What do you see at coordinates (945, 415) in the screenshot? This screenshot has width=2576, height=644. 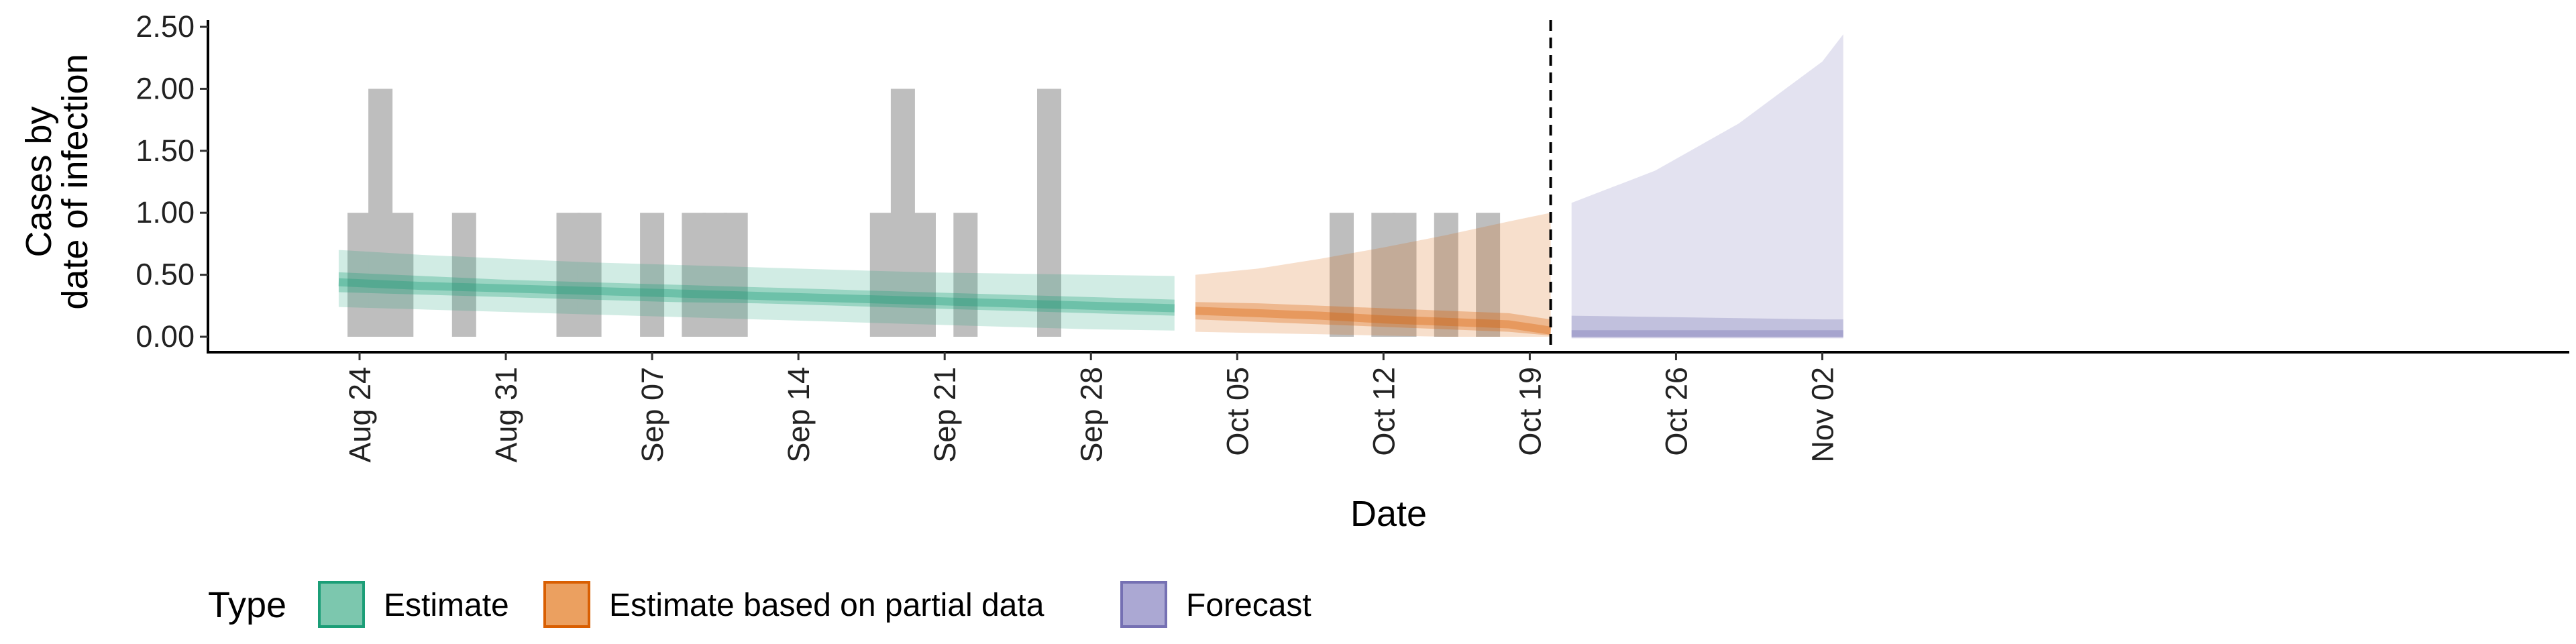 I see `x-tick-label: Sep 21` at bounding box center [945, 415].